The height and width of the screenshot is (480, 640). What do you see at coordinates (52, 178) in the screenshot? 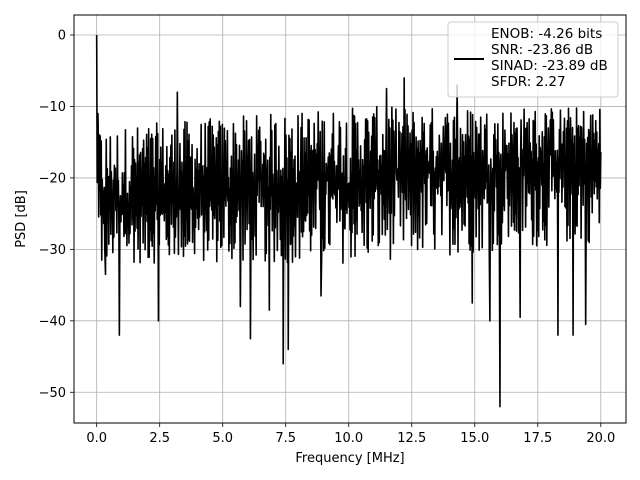
I see `y-tick-label: −20` at bounding box center [52, 178].